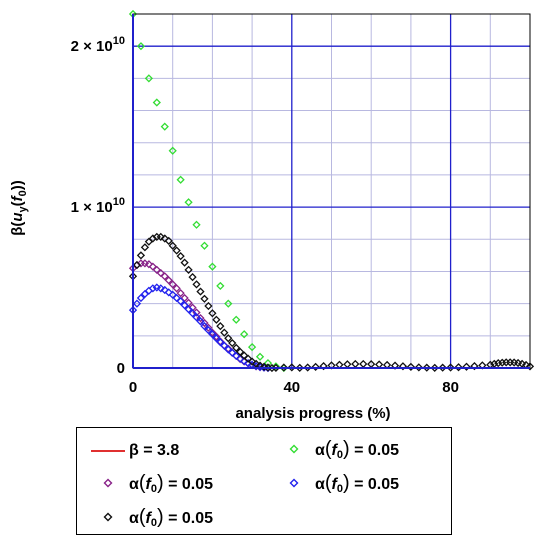 This screenshot has width=543, height=550. Describe the element at coordinates (357, 449) in the screenshot. I see `legend-label-green: α(f0) = 0.05` at that location.